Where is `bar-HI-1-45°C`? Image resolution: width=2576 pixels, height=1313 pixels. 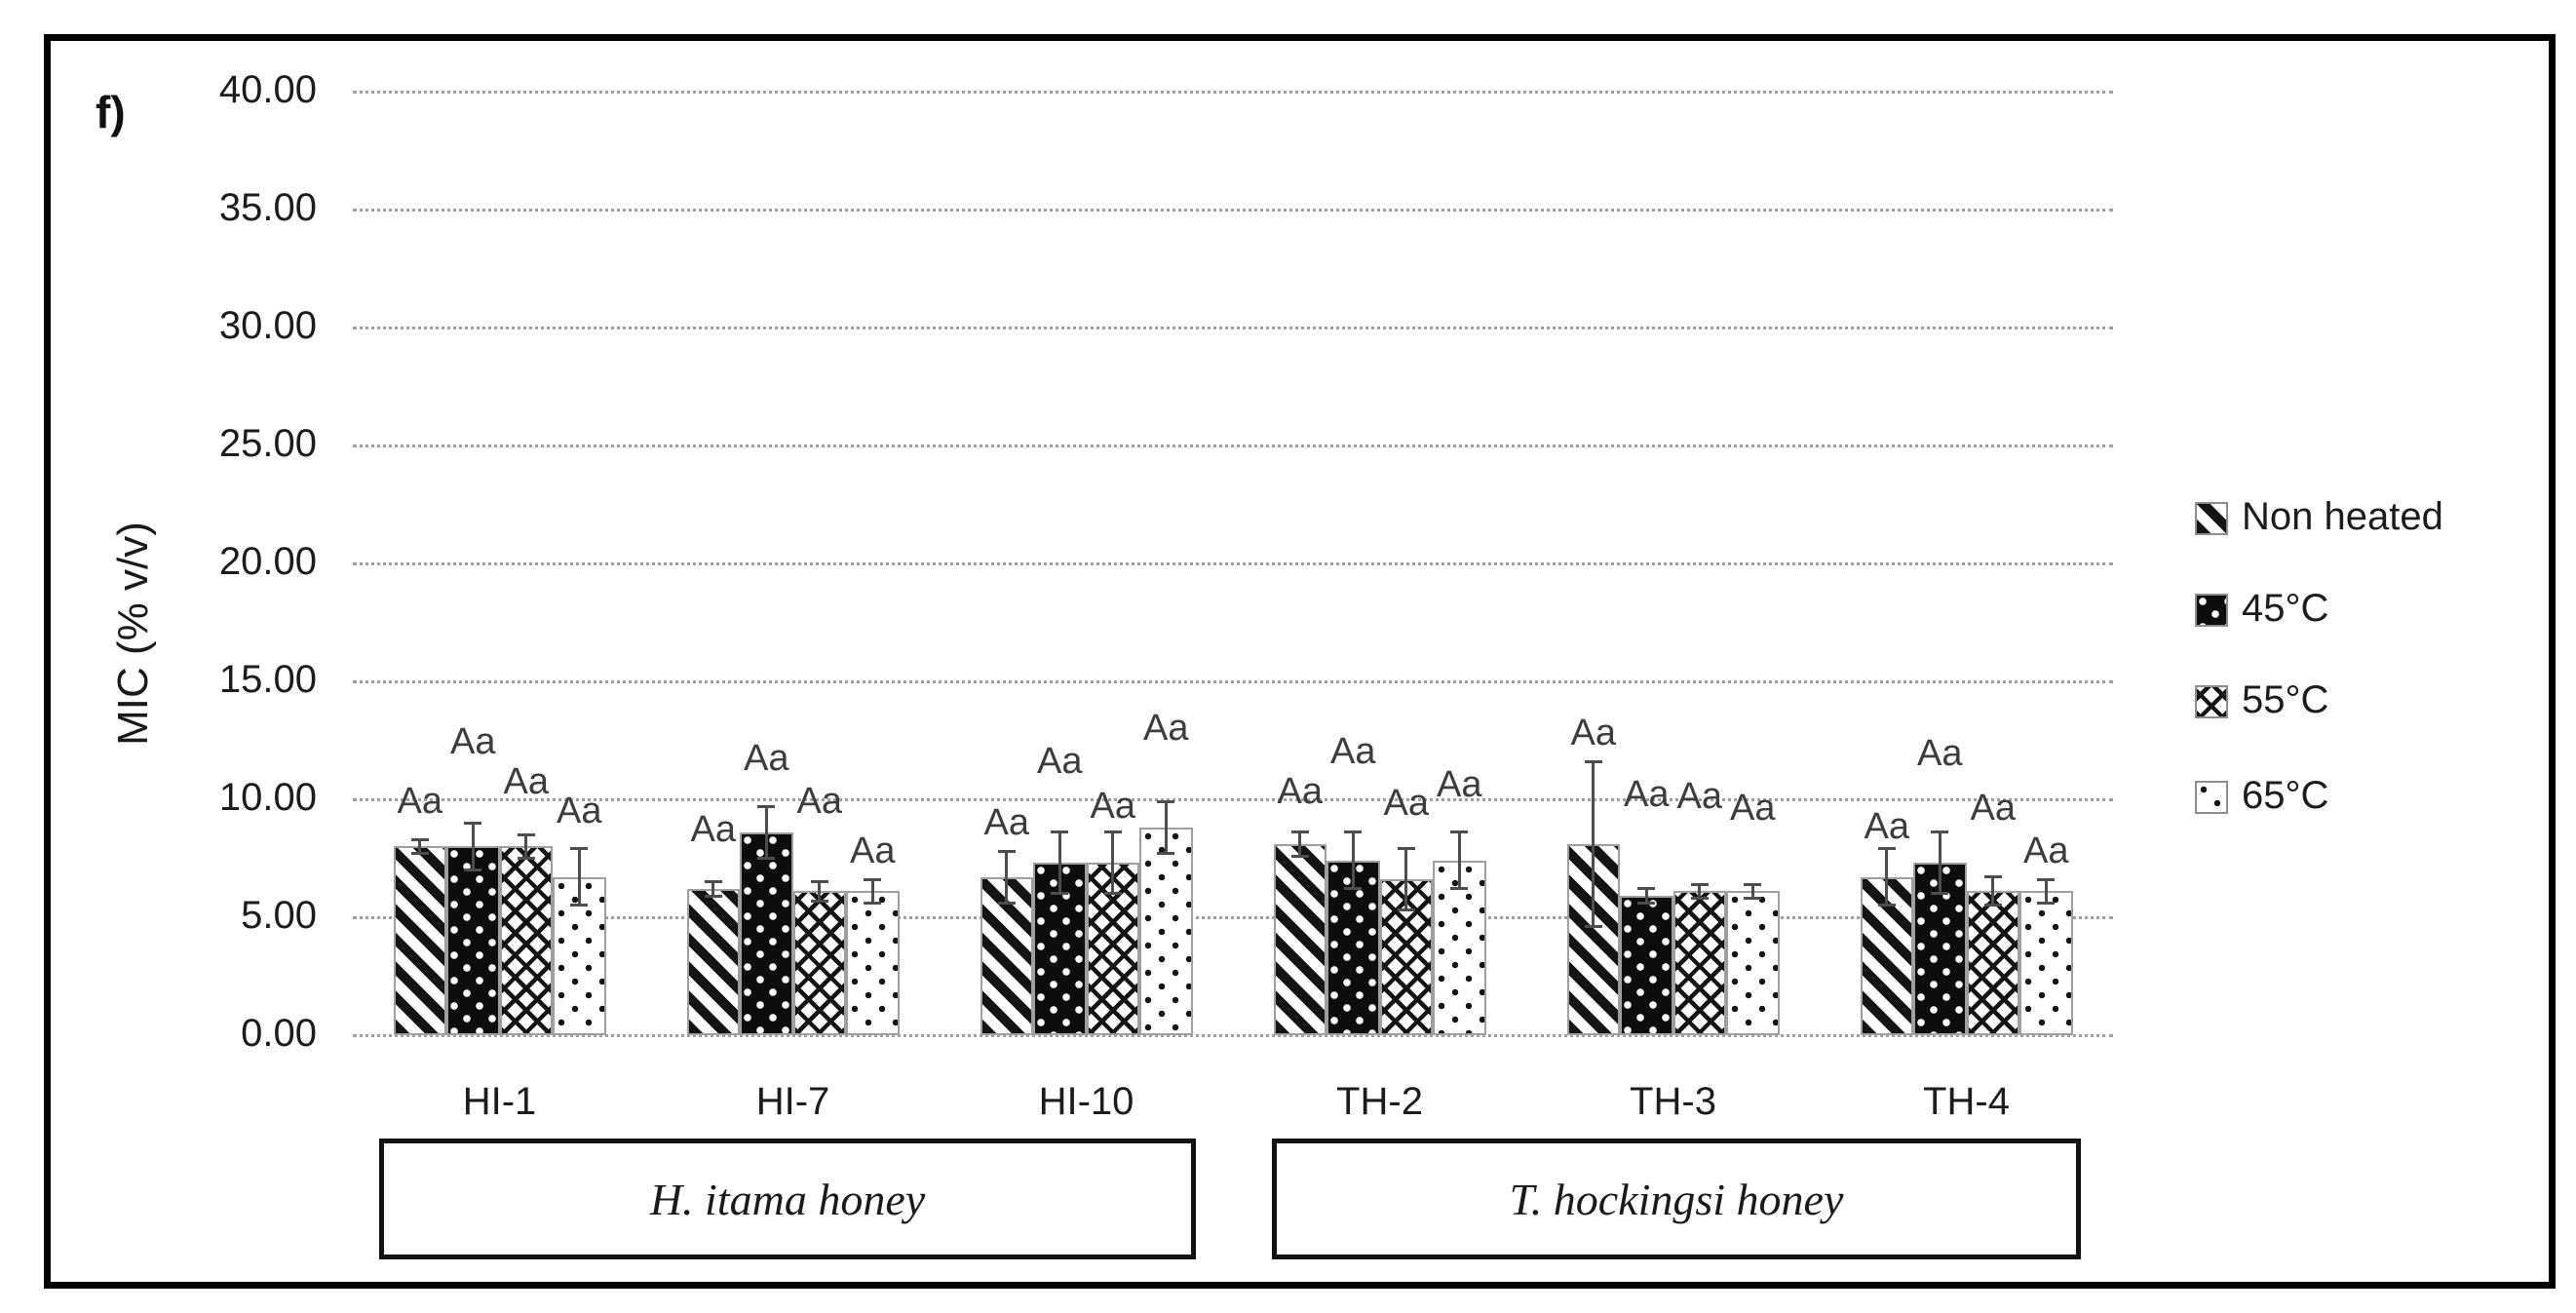 bar-HI-1-45°C is located at coordinates (473, 940).